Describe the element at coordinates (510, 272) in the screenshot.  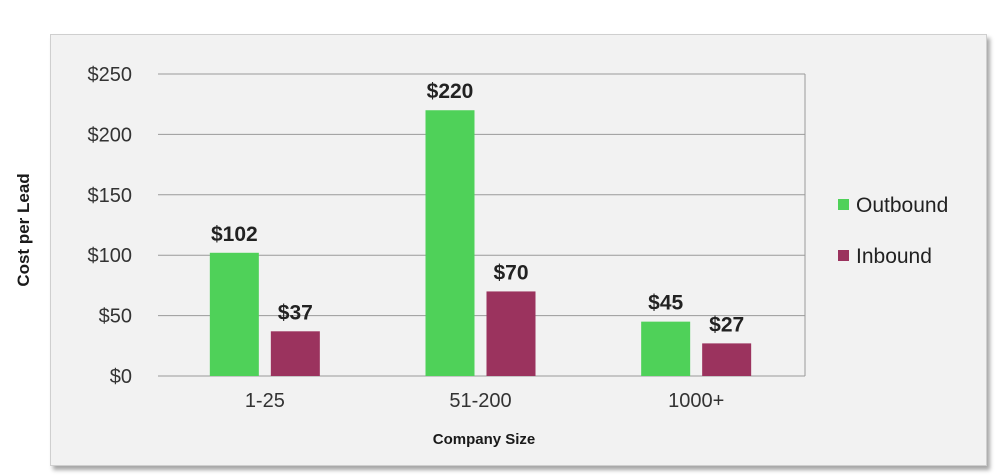
I see `data-label: $70` at that location.